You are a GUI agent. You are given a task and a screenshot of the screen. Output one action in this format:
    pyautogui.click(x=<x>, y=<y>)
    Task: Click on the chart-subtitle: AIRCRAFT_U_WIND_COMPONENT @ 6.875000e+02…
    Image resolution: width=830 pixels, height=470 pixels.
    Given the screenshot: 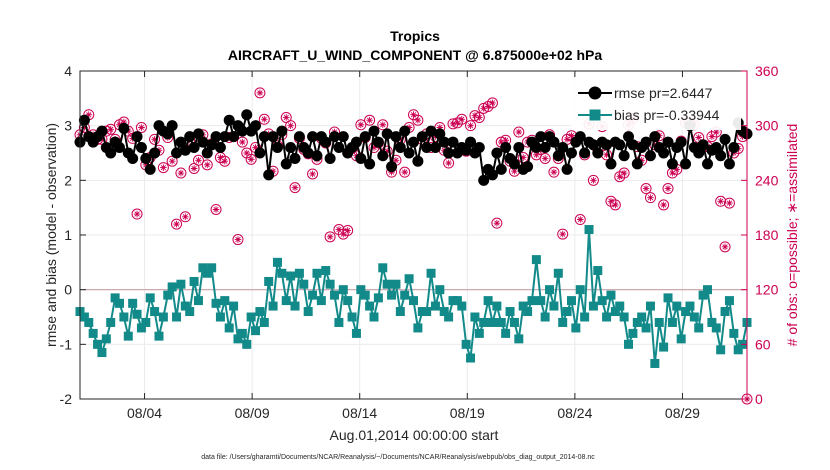 What is the action you would take?
    pyautogui.click(x=415, y=55)
    